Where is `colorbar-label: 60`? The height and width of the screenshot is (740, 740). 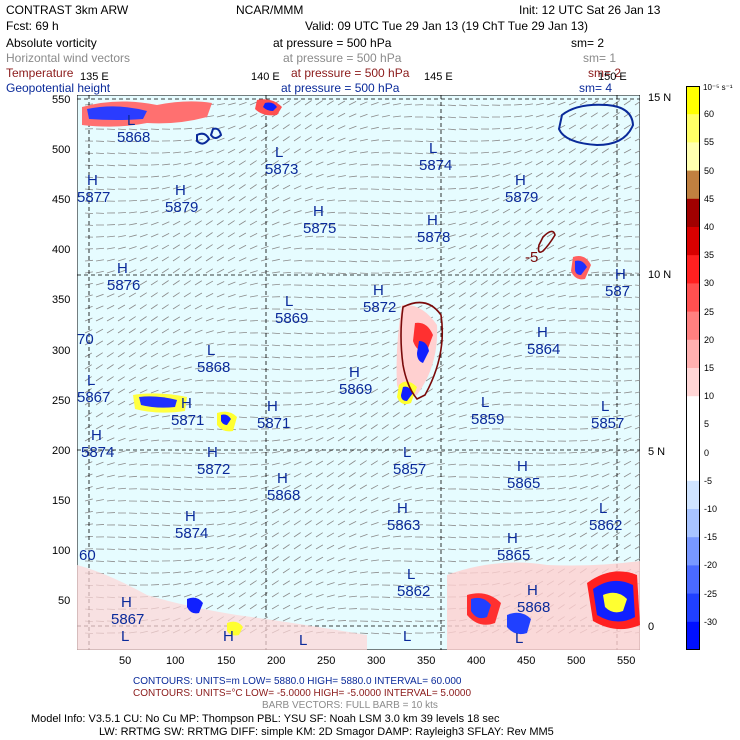
colorbar-label: 60 is located at coordinates (709, 114).